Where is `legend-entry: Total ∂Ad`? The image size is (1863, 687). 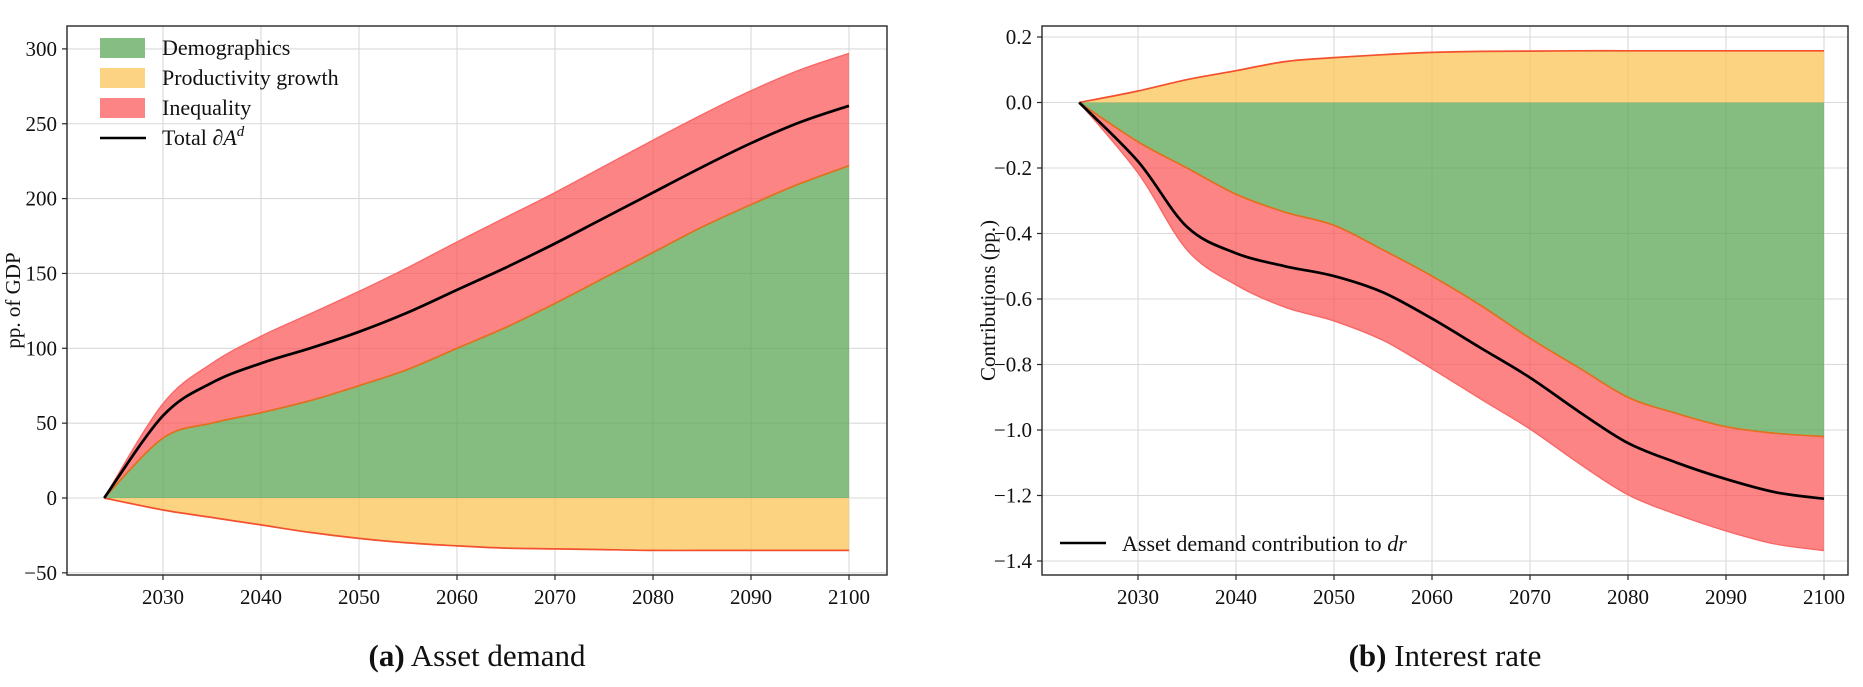
legend-entry: Total ∂Ad is located at coordinates (172, 137).